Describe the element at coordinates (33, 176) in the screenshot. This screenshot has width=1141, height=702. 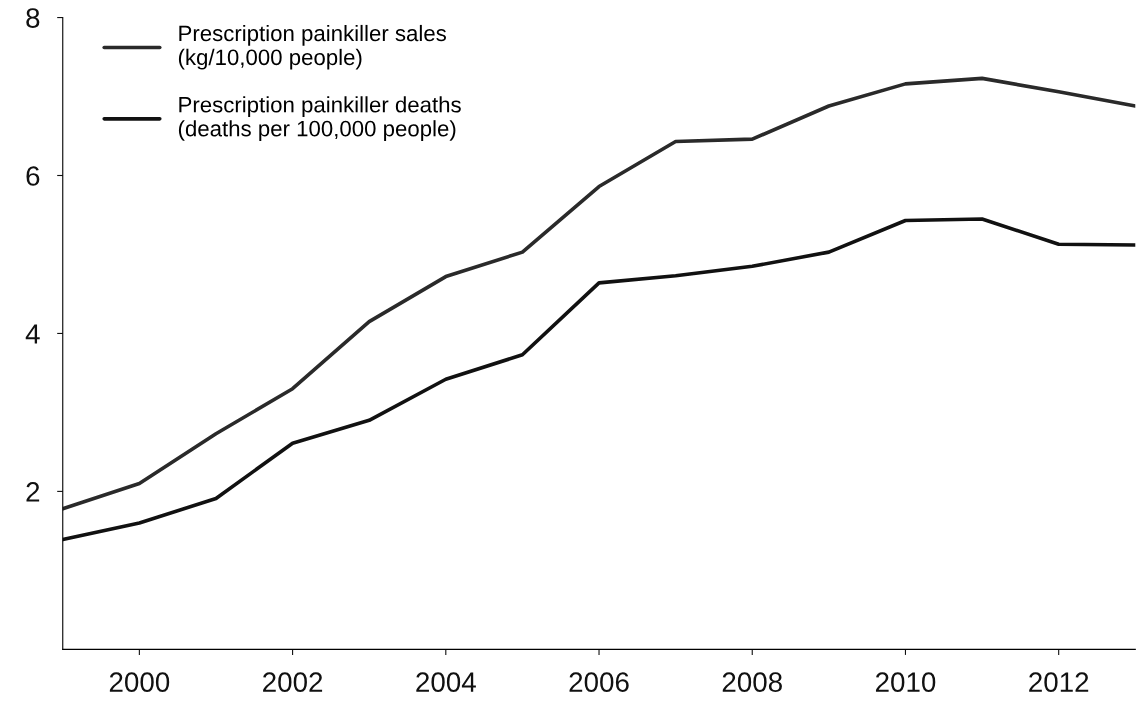
I see `y-tick-label: 6` at that location.